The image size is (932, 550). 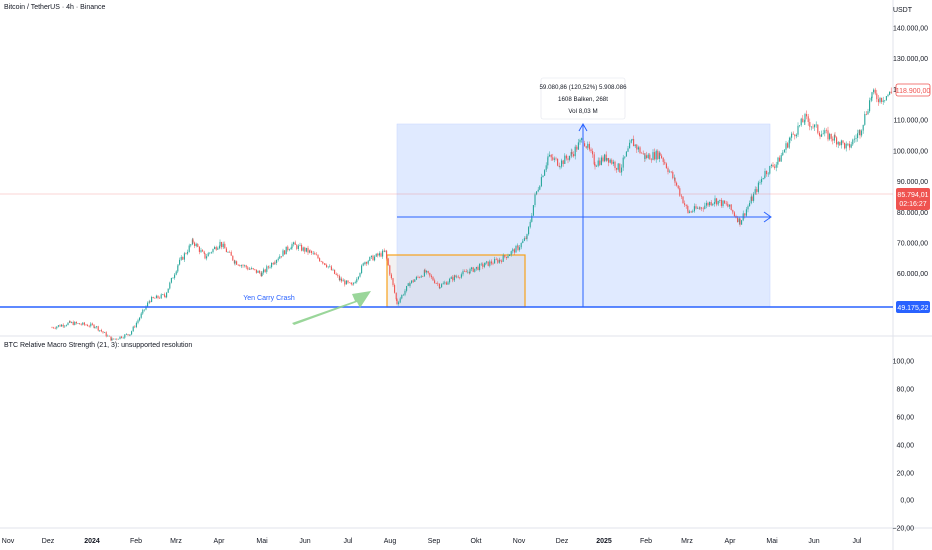 What do you see at coordinates (55, 7) in the screenshot?
I see `symbol-title: Bitcoin / TetherUS · 4h · Binance` at bounding box center [55, 7].